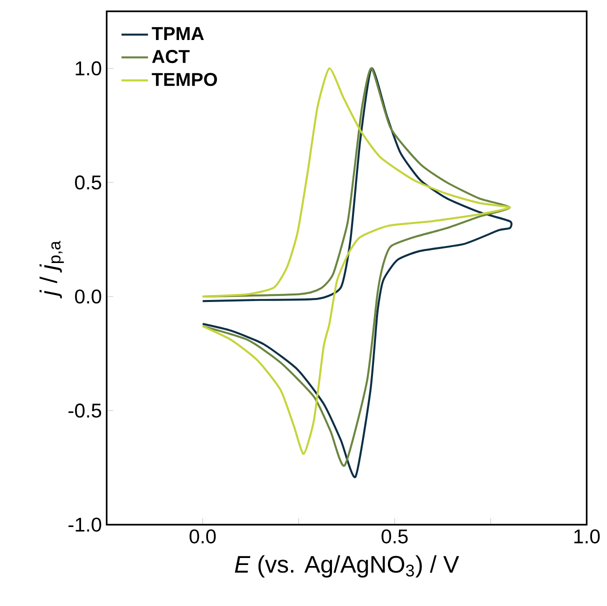  I want to click on legend-label: ACT, so click(171, 57).